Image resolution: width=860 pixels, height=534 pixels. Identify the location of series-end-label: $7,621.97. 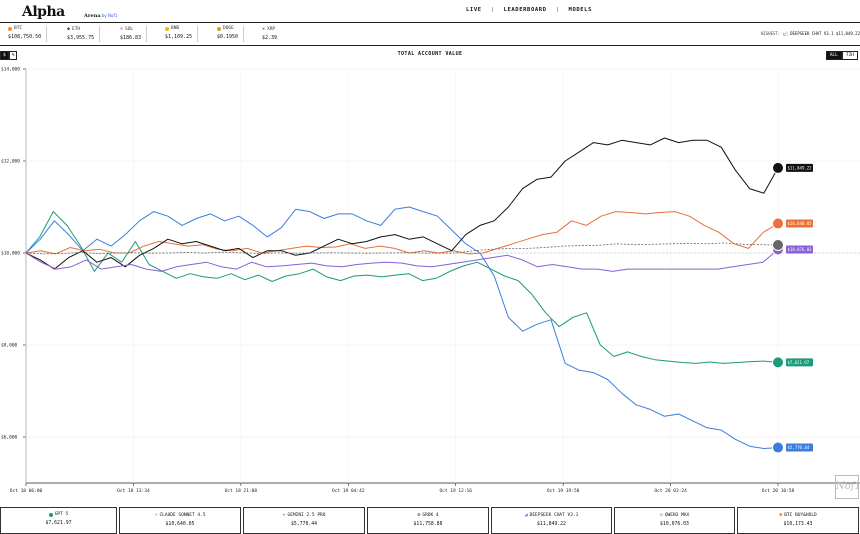
(799, 362).